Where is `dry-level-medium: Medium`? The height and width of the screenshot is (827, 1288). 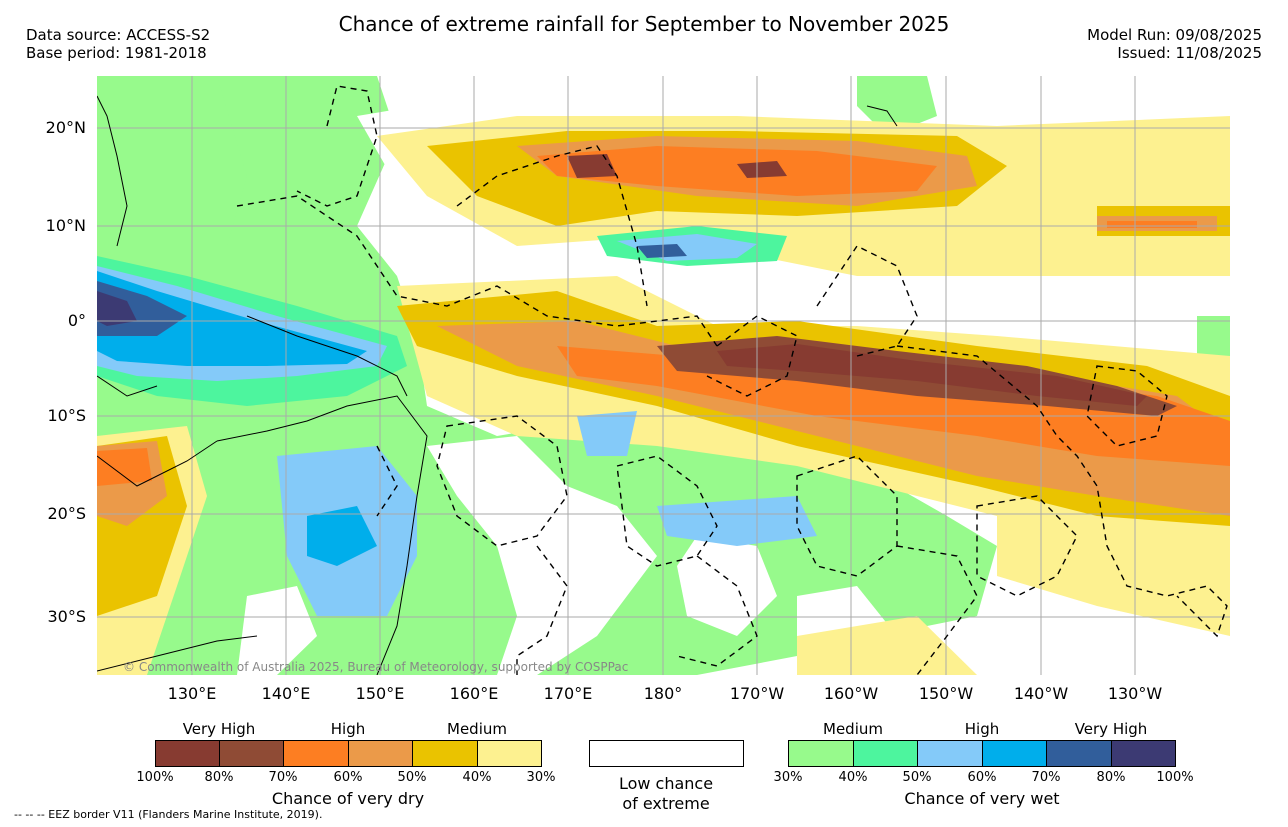
dry-level-medium: Medium is located at coordinates (477, 729).